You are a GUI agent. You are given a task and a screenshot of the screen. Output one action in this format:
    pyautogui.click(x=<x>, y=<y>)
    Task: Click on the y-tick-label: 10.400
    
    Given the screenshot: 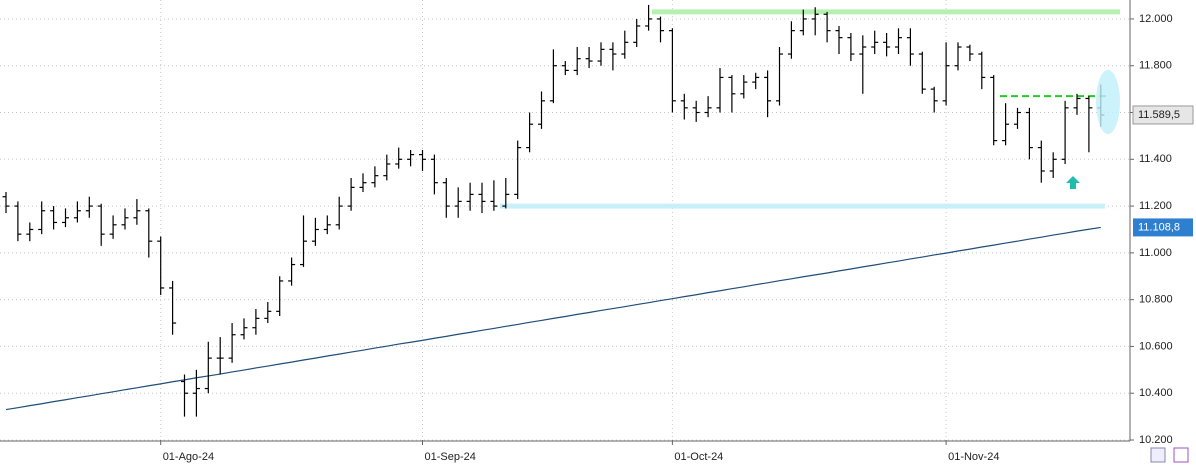 What is the action you would take?
    pyautogui.click(x=1156, y=393)
    